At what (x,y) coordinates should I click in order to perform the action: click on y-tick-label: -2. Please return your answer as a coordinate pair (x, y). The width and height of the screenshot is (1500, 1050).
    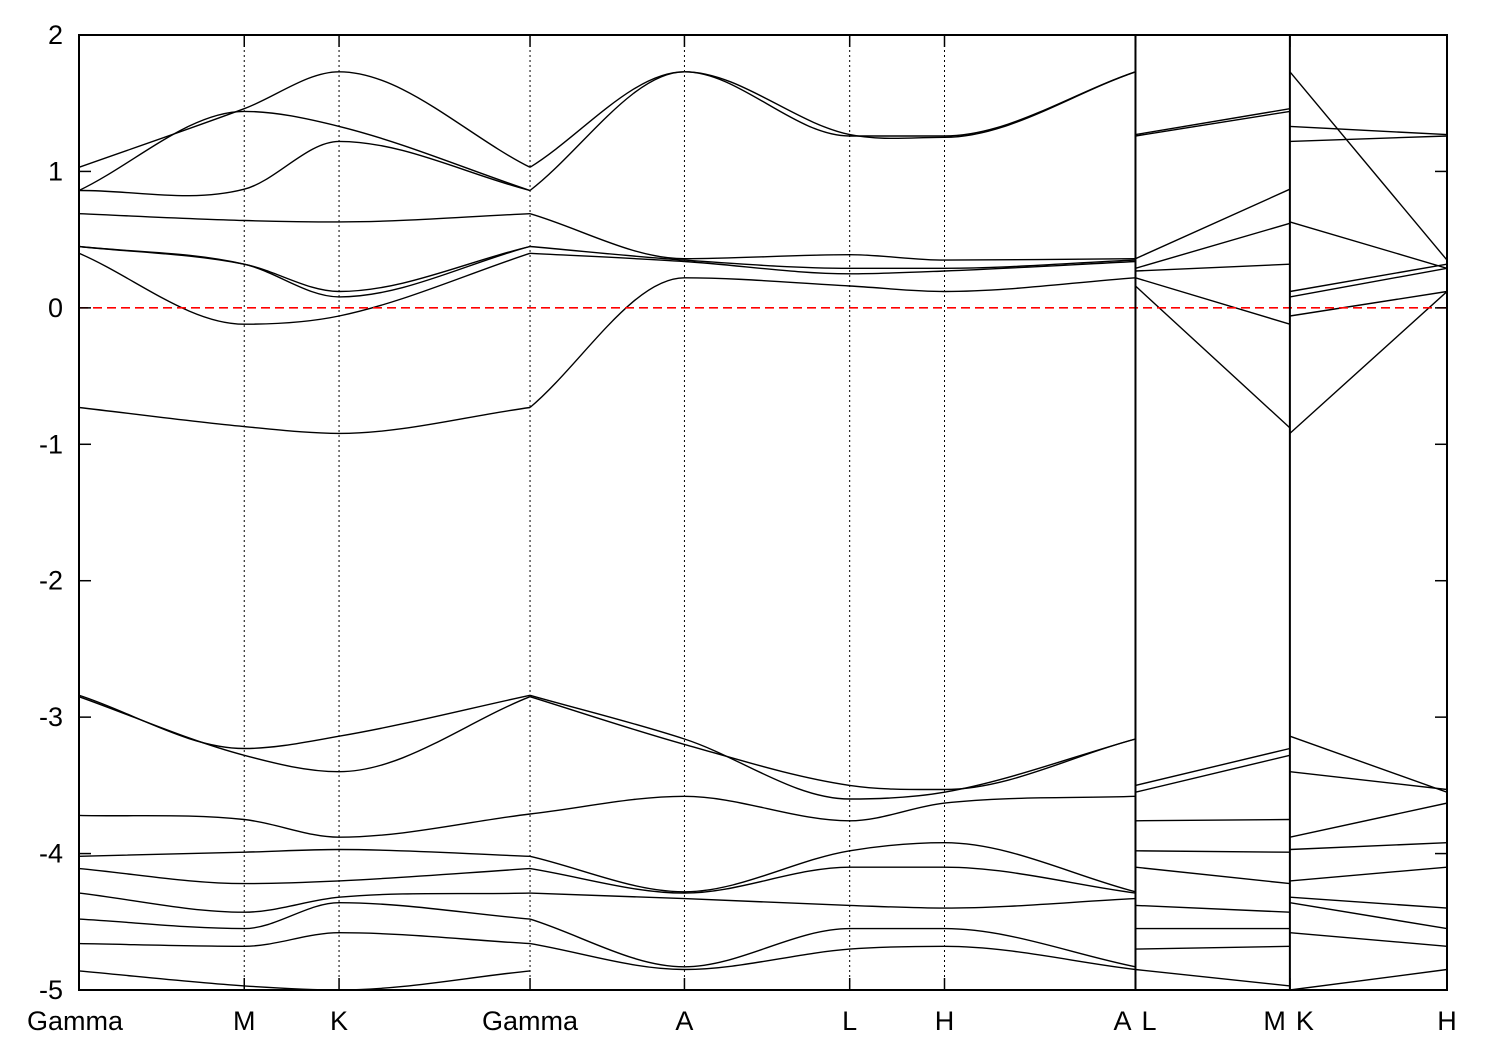
    Looking at the image, I should click on (51, 581).